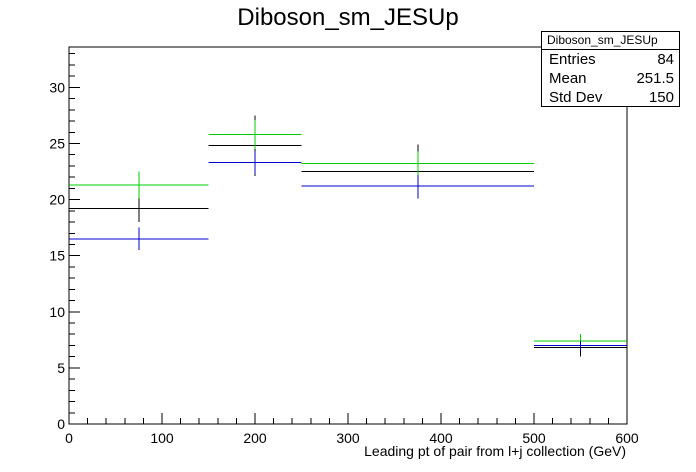 The width and height of the screenshot is (696, 472). Describe the element at coordinates (61, 424) in the screenshot. I see `y-tick-label: 0` at that location.